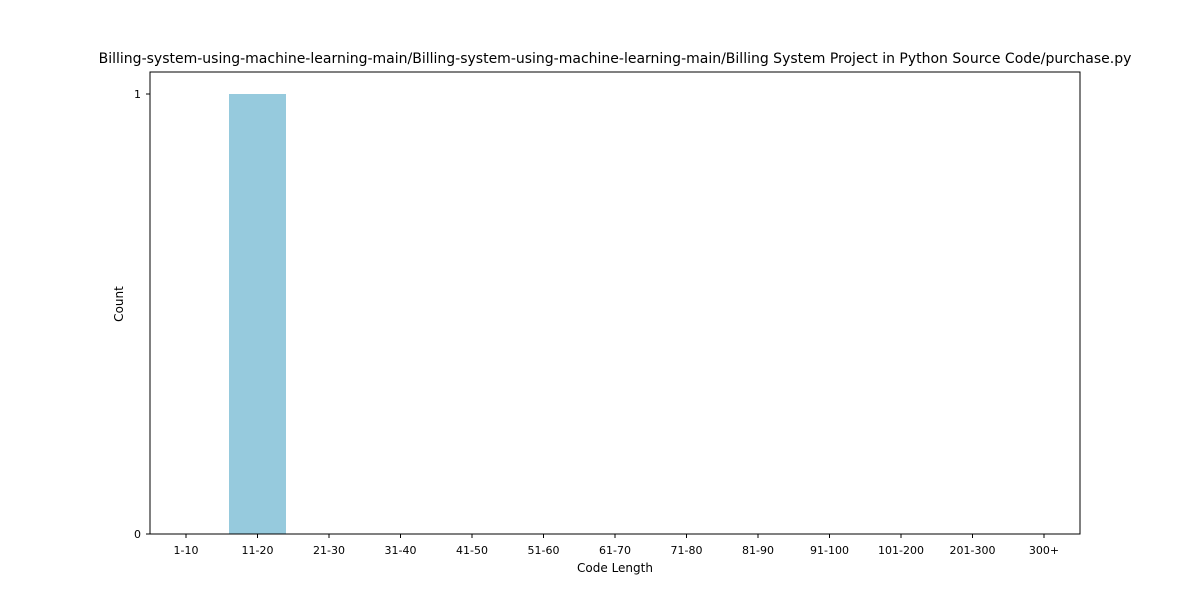 Image resolution: width=1200 pixels, height=600 pixels. I want to click on y-tick-label: 0, so click(137, 534).